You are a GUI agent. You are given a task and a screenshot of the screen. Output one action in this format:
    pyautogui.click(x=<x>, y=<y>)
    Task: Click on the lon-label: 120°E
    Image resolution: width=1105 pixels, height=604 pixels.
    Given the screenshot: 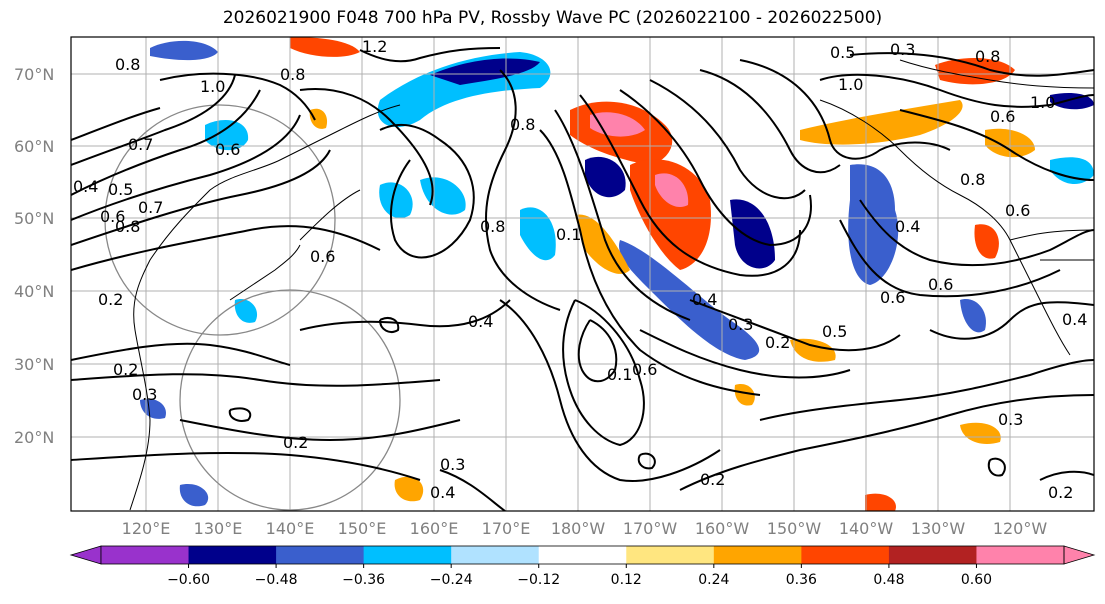 What is the action you would take?
    pyautogui.click(x=146, y=528)
    